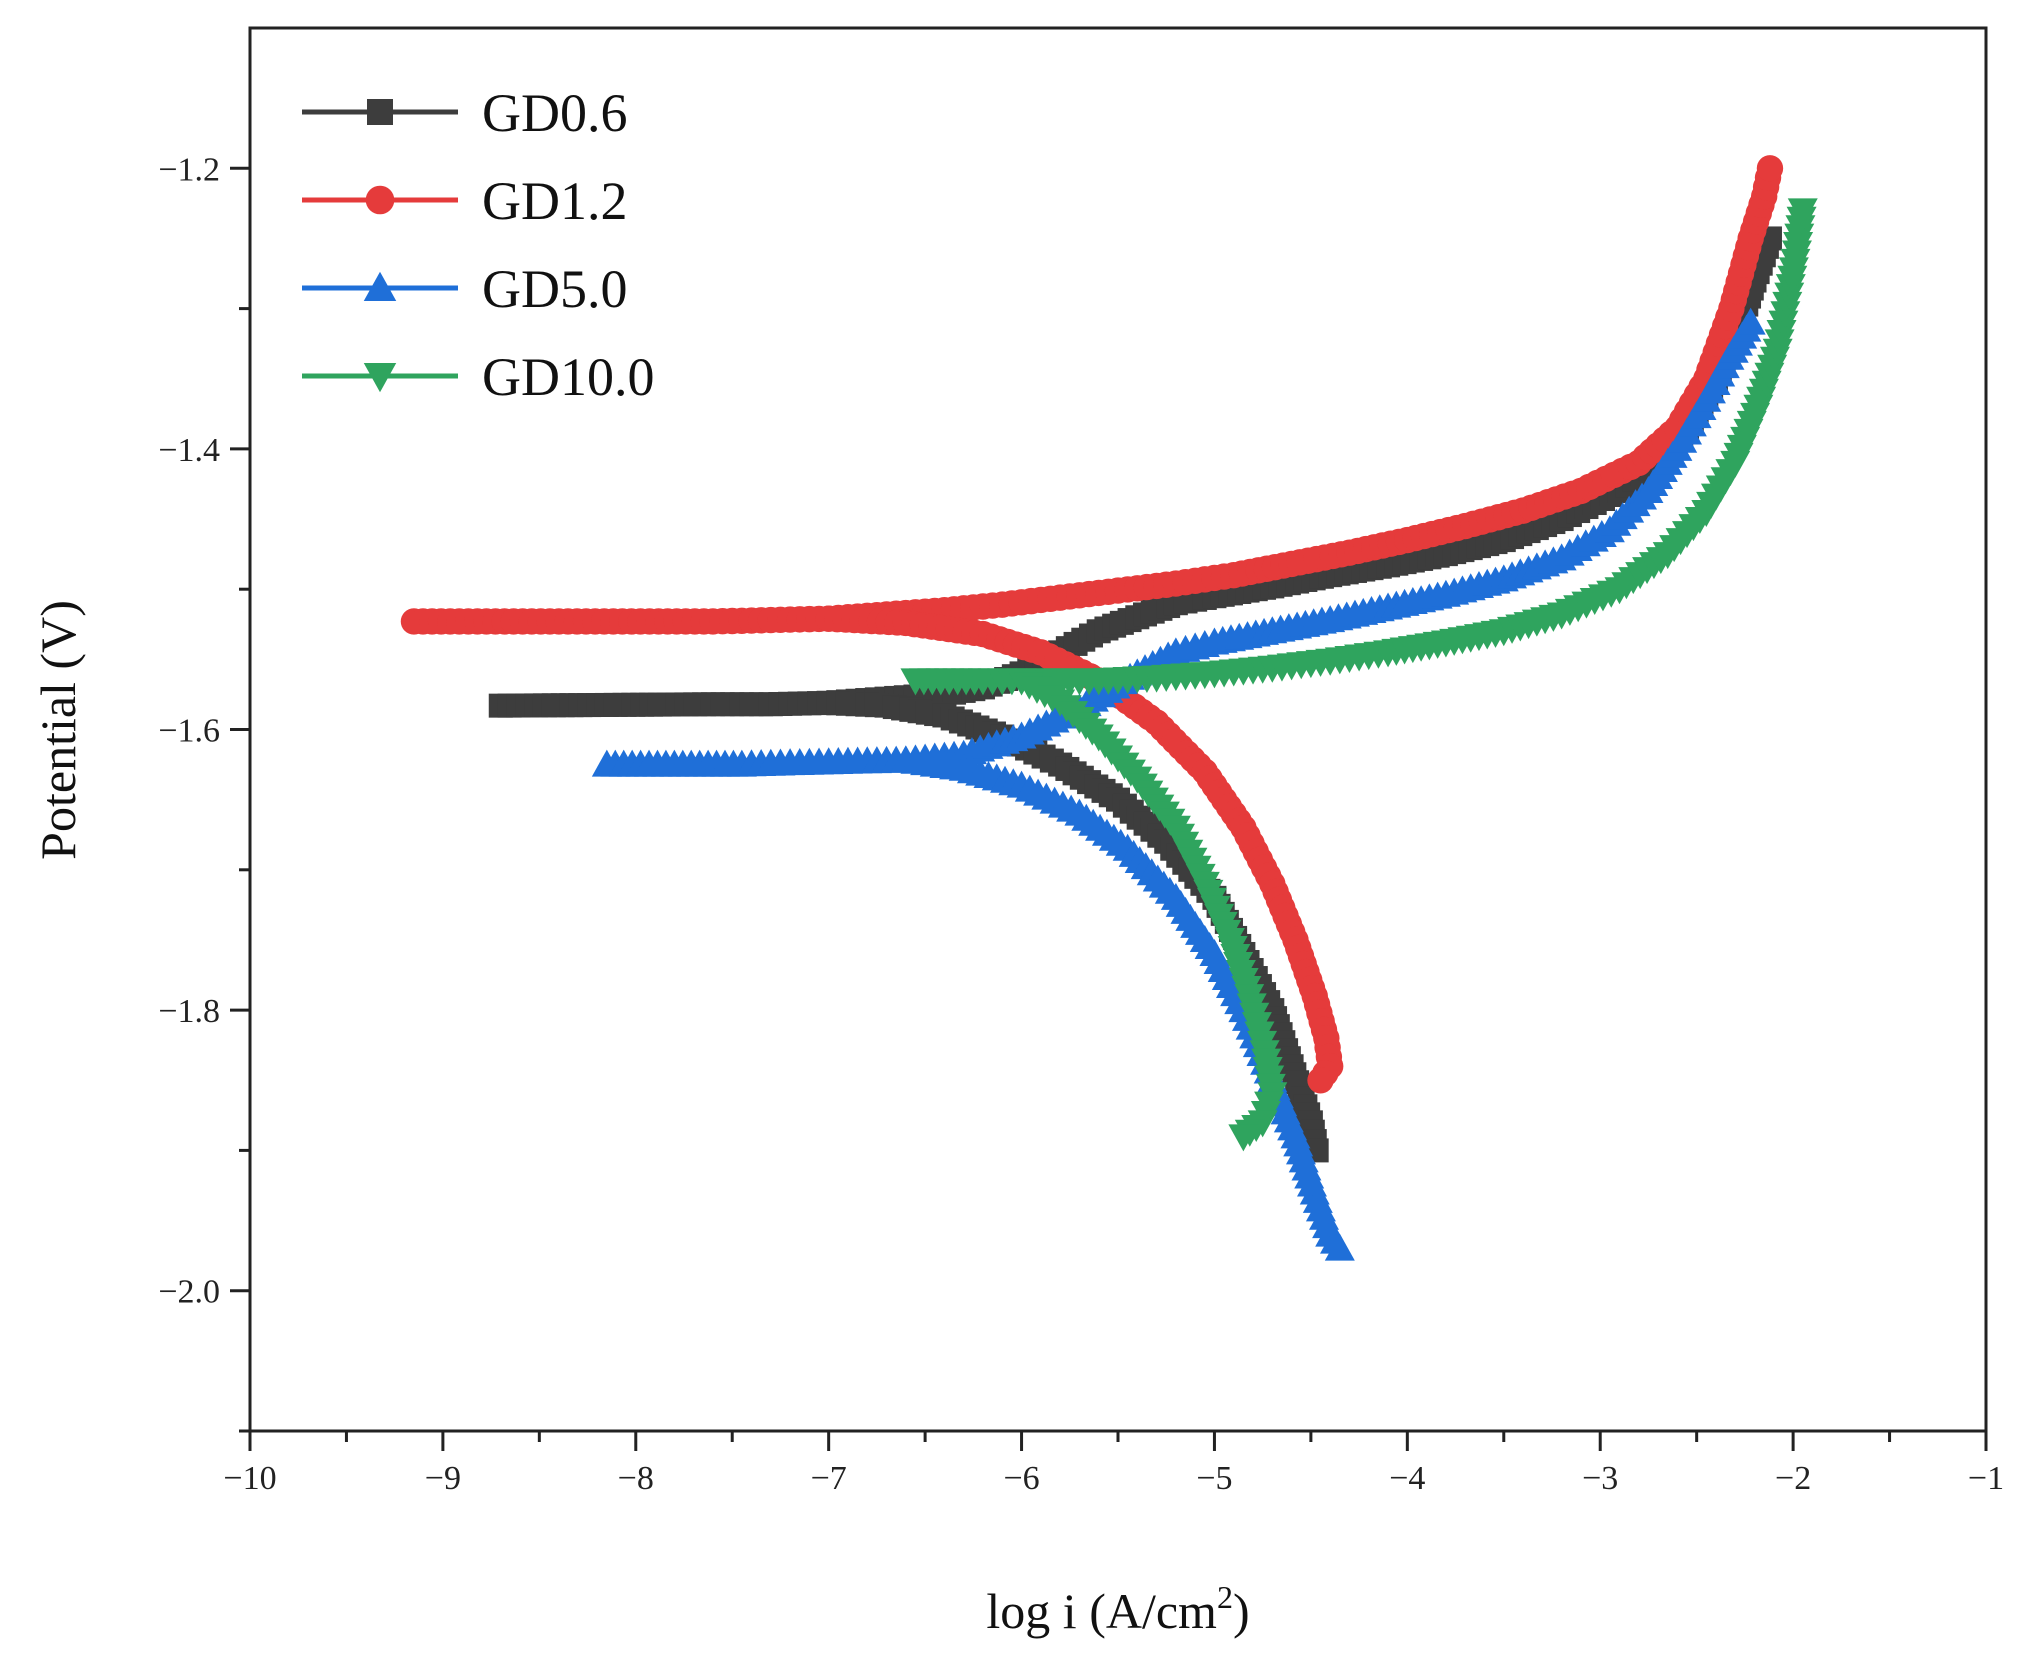 This screenshot has width=2022, height=1659. I want to click on x-tick-label: −6, so click(1021, 1478).